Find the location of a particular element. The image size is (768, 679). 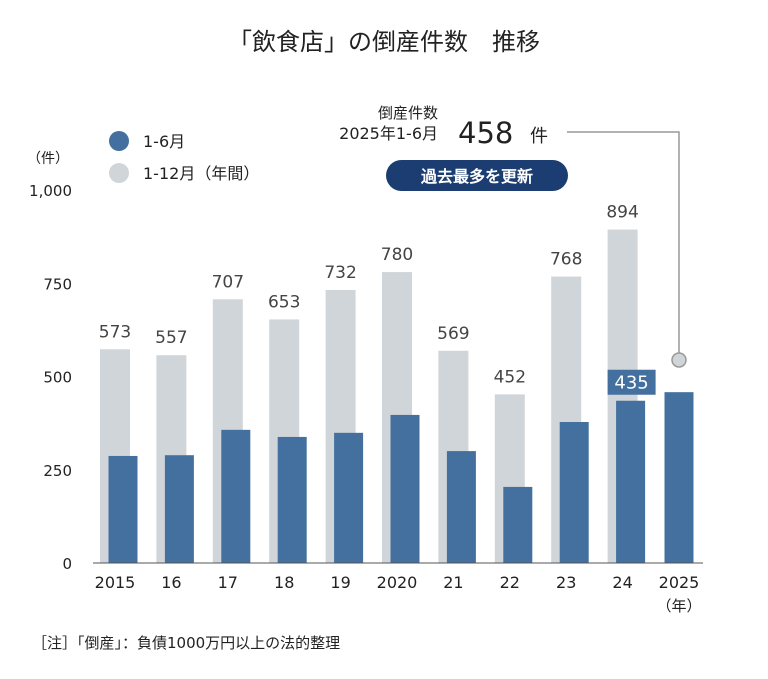

callout-unit: 件 is located at coordinates (539, 136).